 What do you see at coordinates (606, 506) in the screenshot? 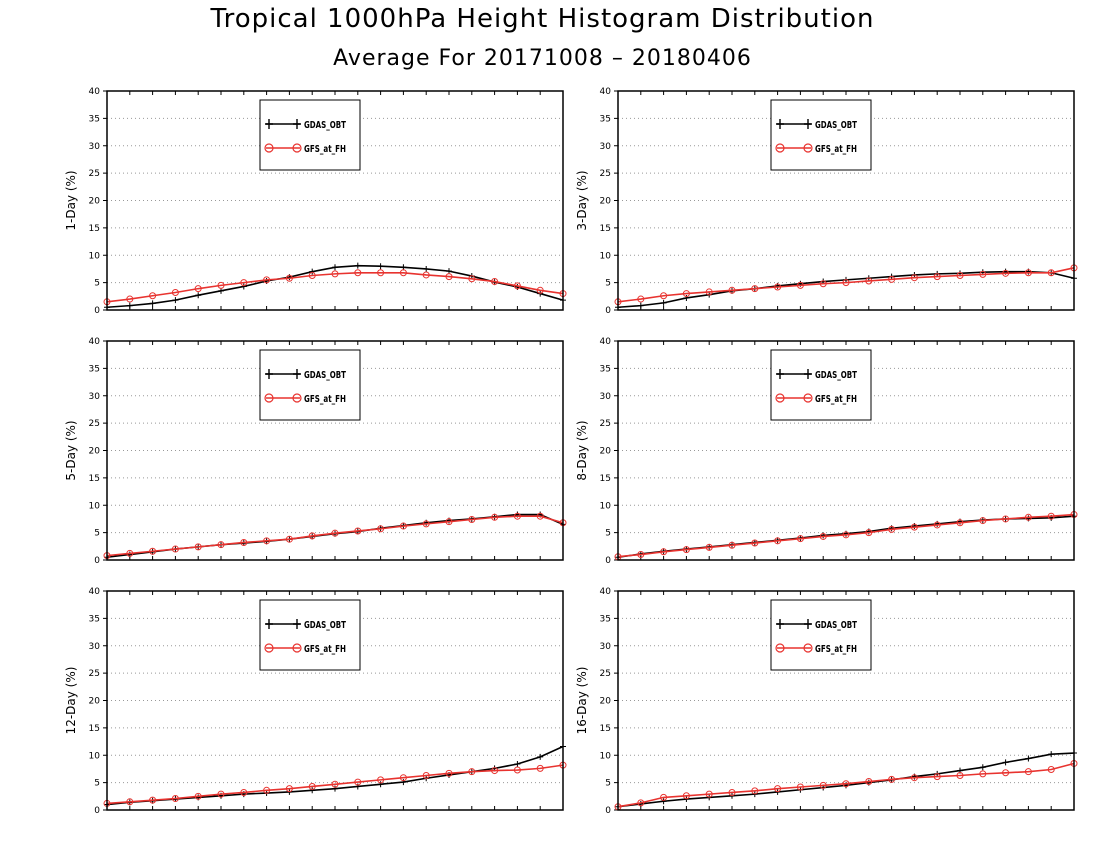
I see `y-tick-label: 10` at bounding box center [606, 506].